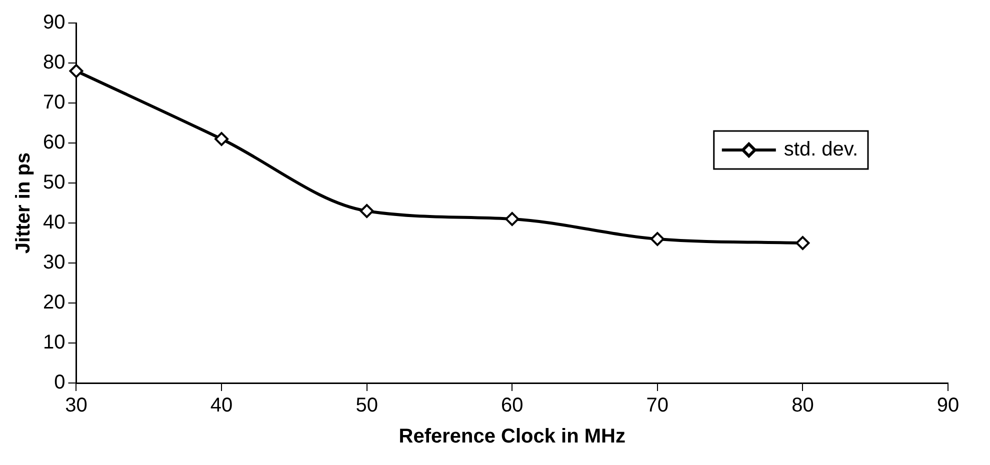 The height and width of the screenshot is (465, 990). I want to click on y-tick-label: 0, so click(60, 383).